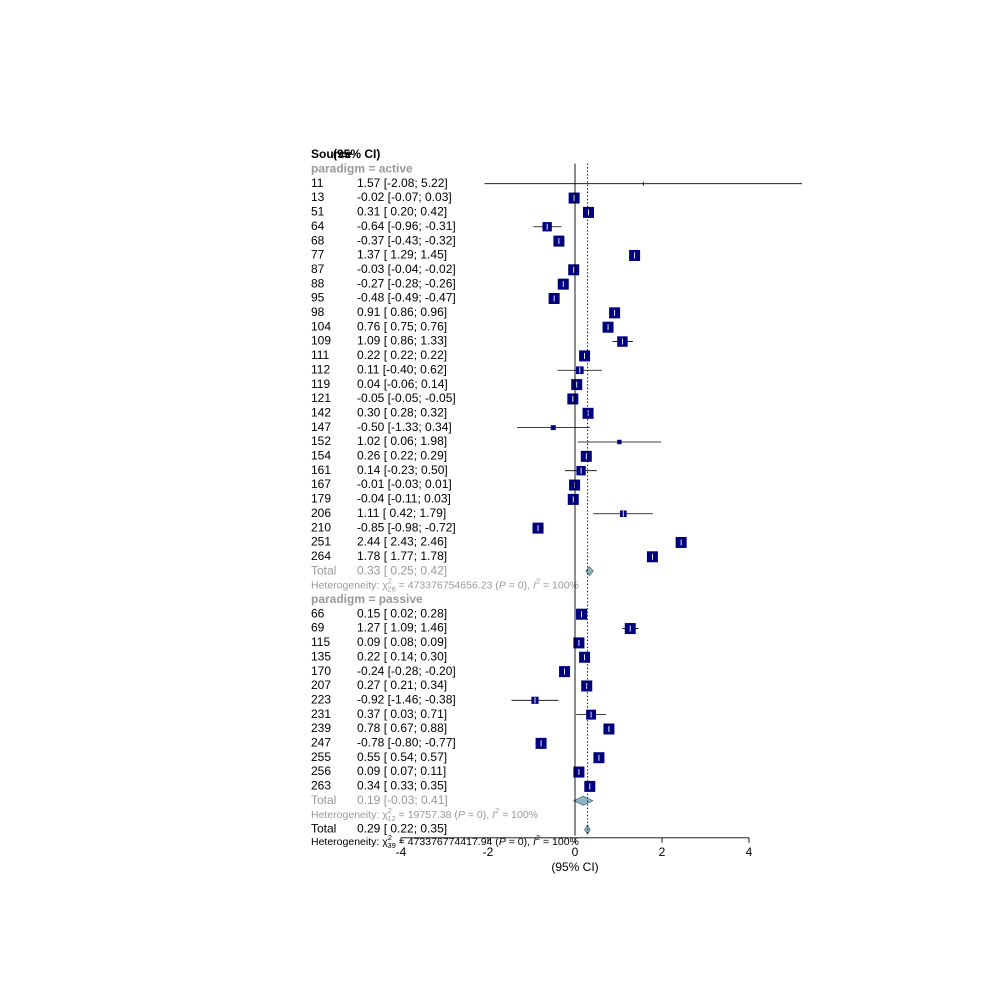 The image size is (1000, 1000). Describe the element at coordinates (402, 183) in the screenshot. I see `study-ci-text: 1.57 [-2.08; 5.22]` at that location.